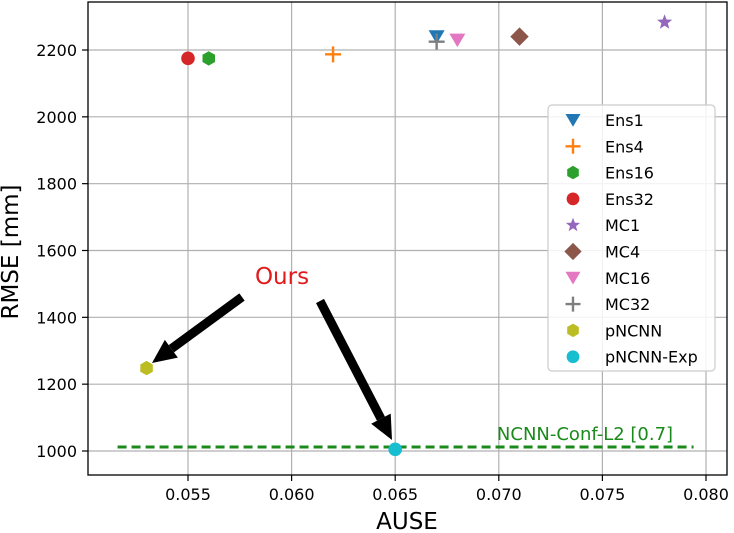 The width and height of the screenshot is (734, 533). What do you see at coordinates (627, 304) in the screenshot?
I see `legend-label: MC32` at bounding box center [627, 304].